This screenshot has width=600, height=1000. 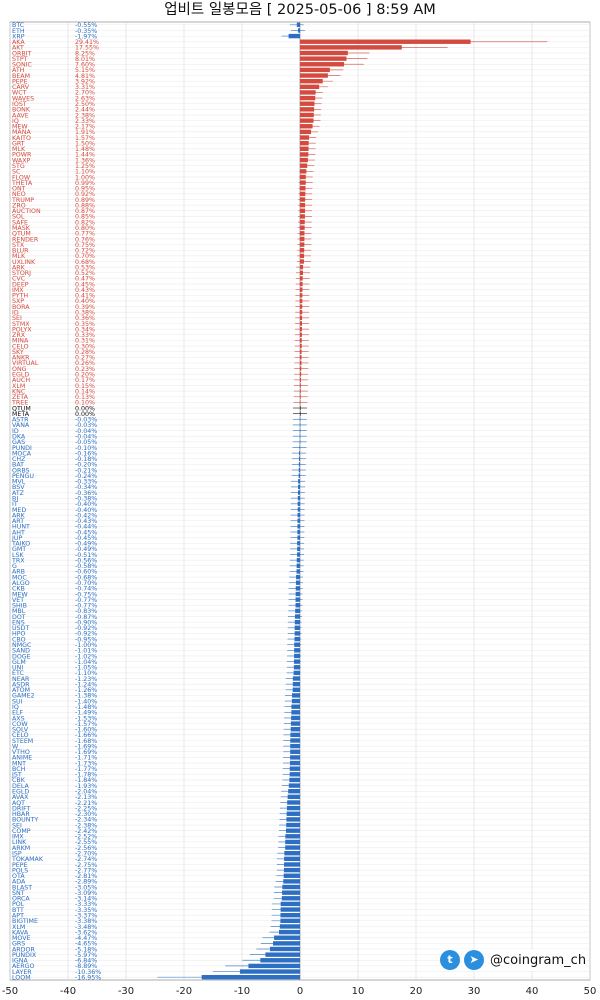 I want to click on coin-label: BTT, so click(x=18, y=910).